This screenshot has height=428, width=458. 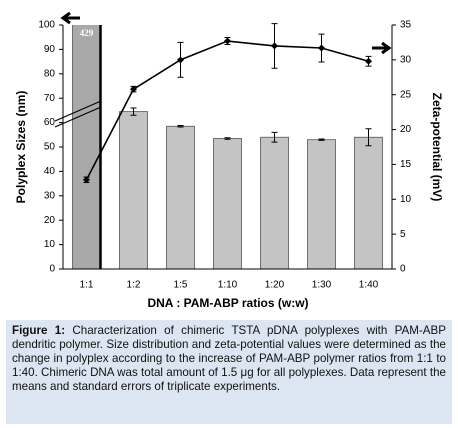 I want to click on y2-tick-label: 10, so click(x=406, y=199).